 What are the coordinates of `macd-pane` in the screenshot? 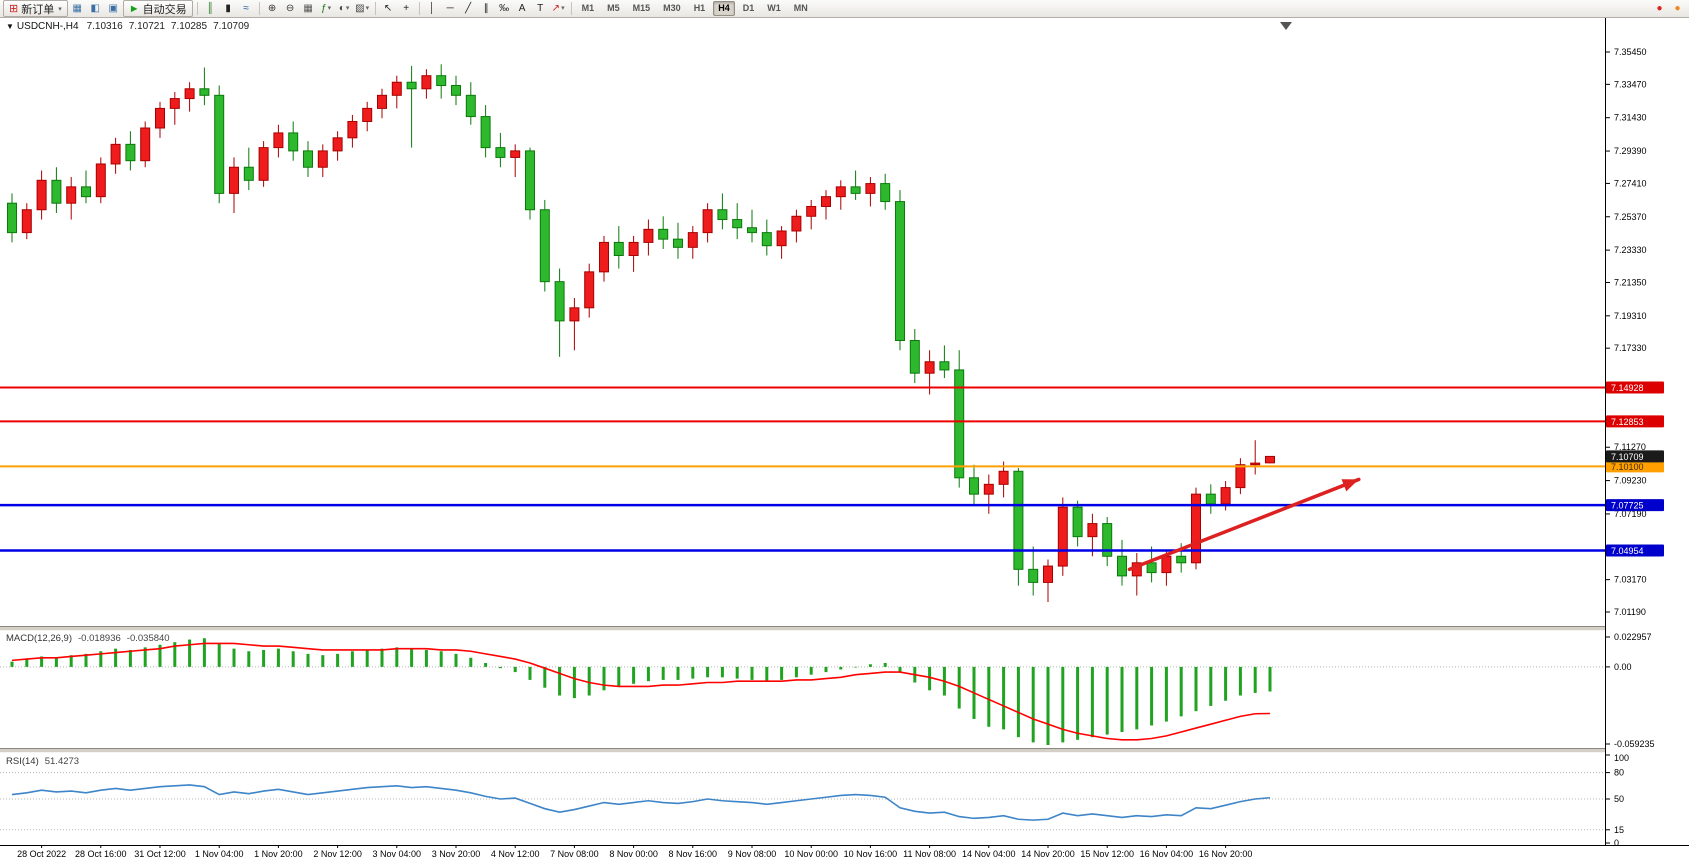 It's located at (802, 689).